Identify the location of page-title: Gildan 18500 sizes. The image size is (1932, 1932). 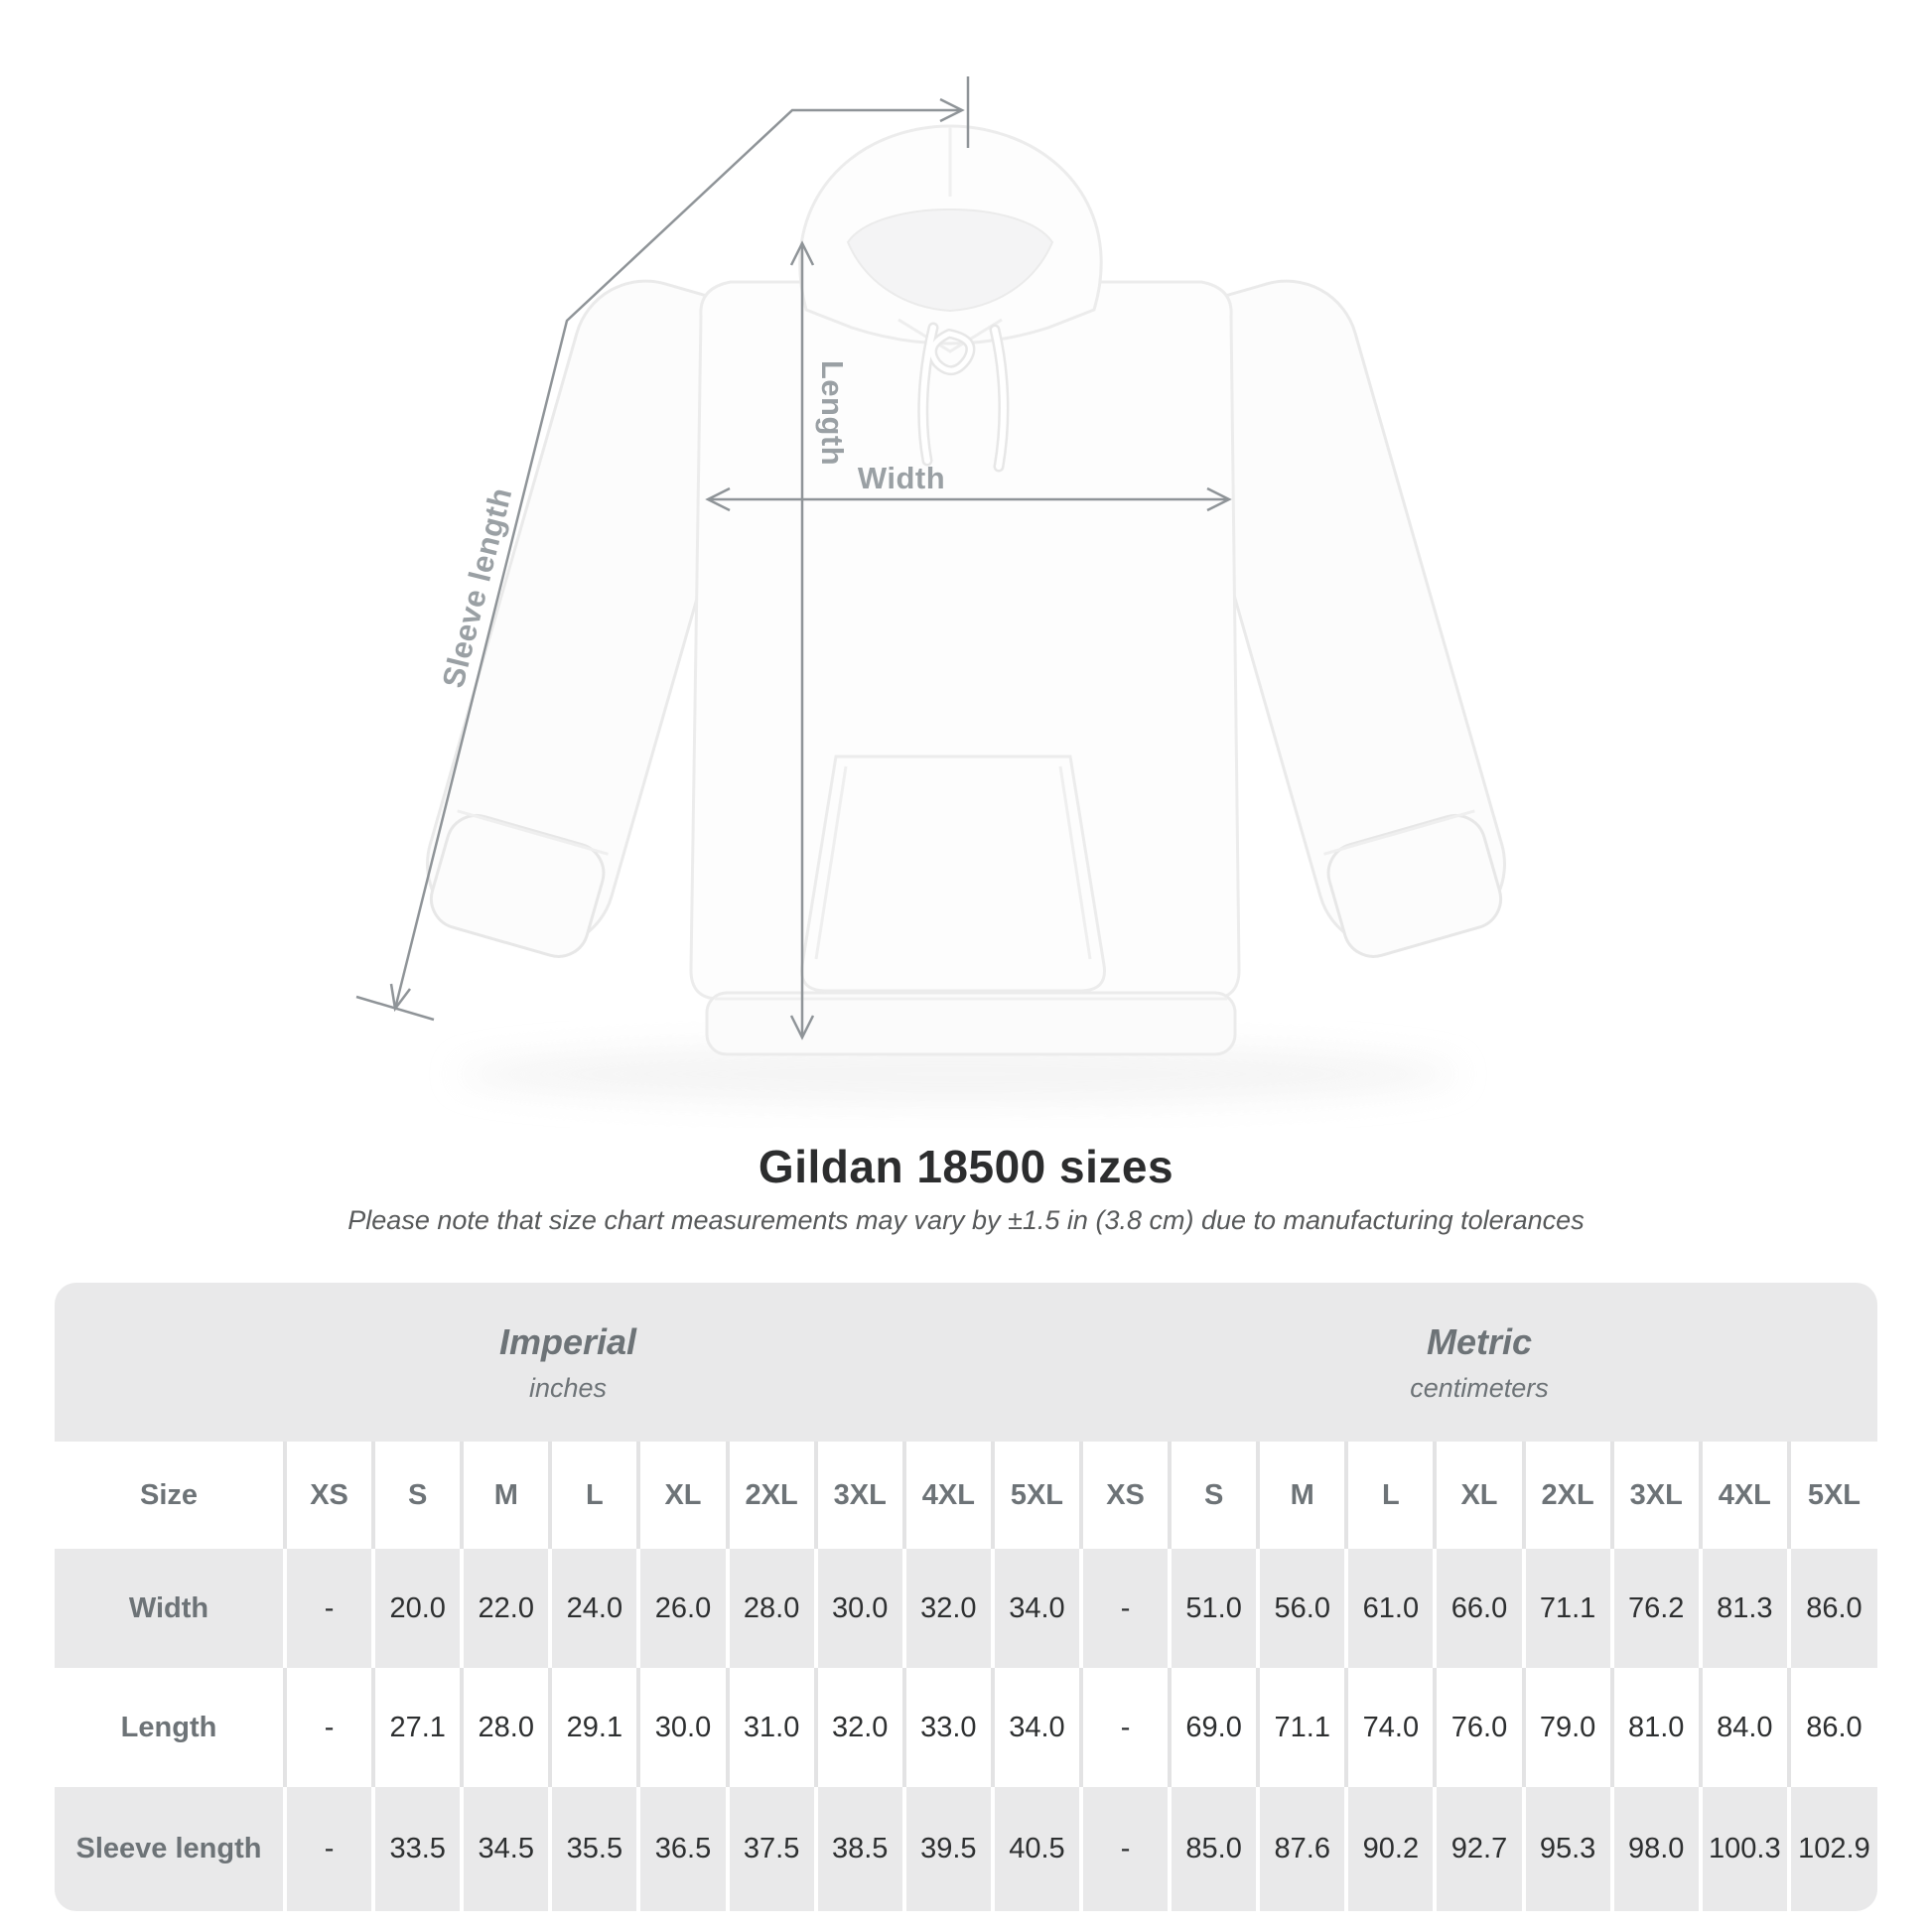
(966, 1167).